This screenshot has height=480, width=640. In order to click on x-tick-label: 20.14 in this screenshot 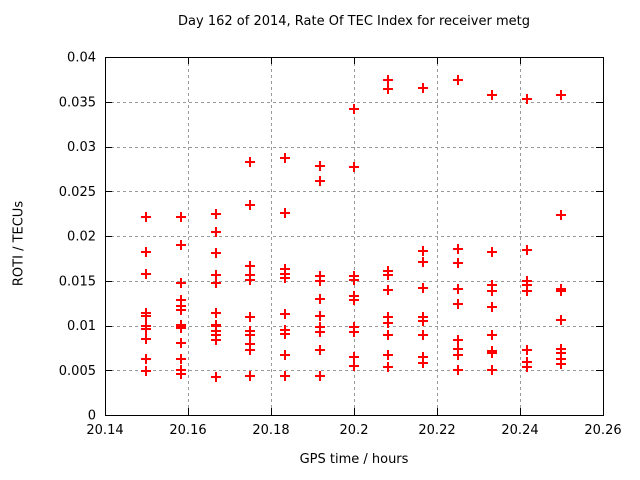, I will do `click(104, 430)`.